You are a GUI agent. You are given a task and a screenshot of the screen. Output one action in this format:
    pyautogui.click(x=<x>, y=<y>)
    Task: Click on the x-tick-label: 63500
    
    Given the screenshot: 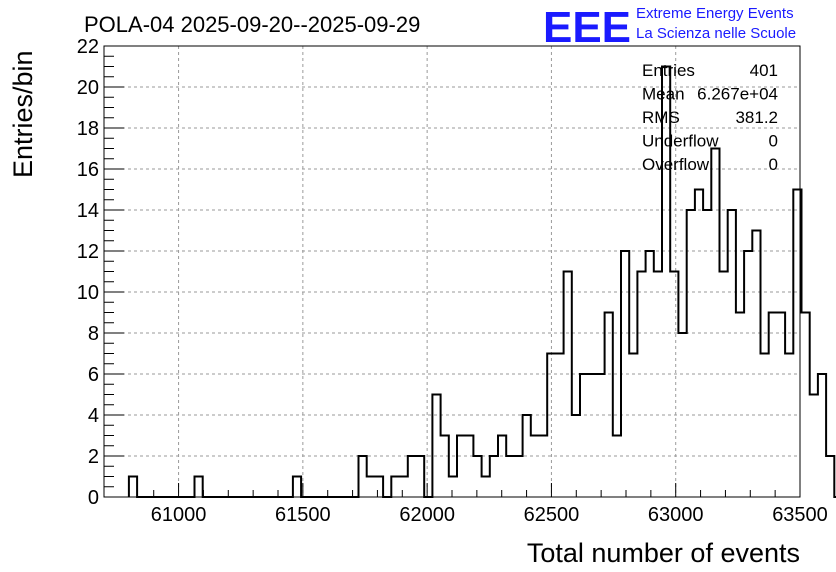 What is the action you would take?
    pyautogui.click(x=800, y=515)
    